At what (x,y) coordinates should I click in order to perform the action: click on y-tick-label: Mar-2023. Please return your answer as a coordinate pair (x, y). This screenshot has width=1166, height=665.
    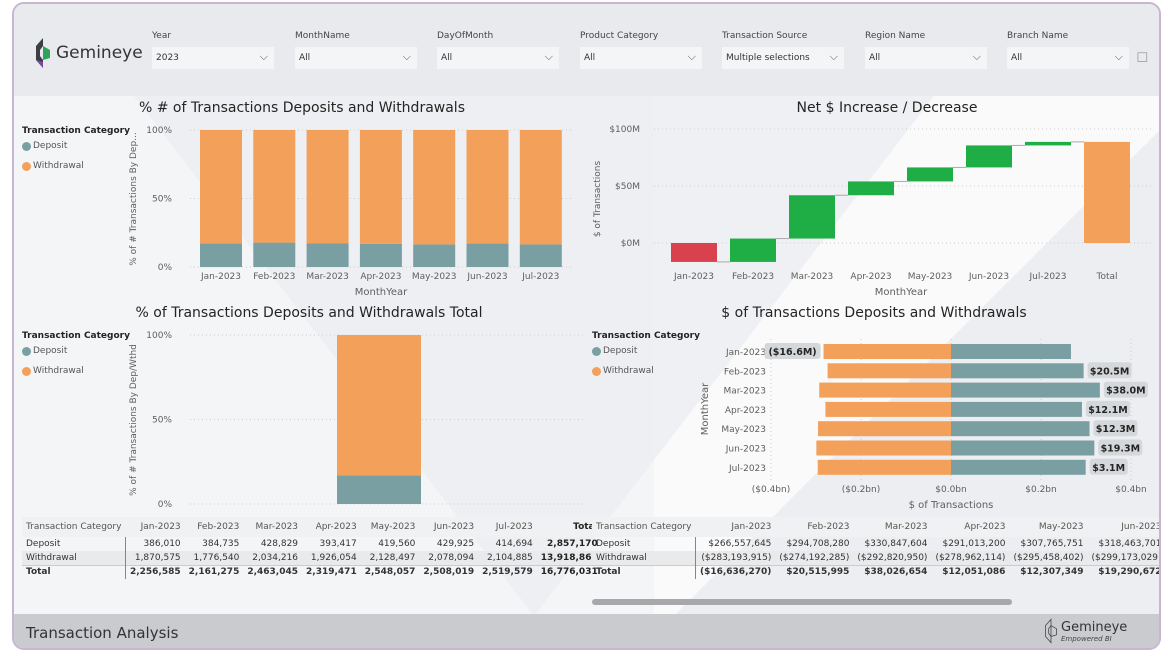
    Looking at the image, I should click on (744, 392).